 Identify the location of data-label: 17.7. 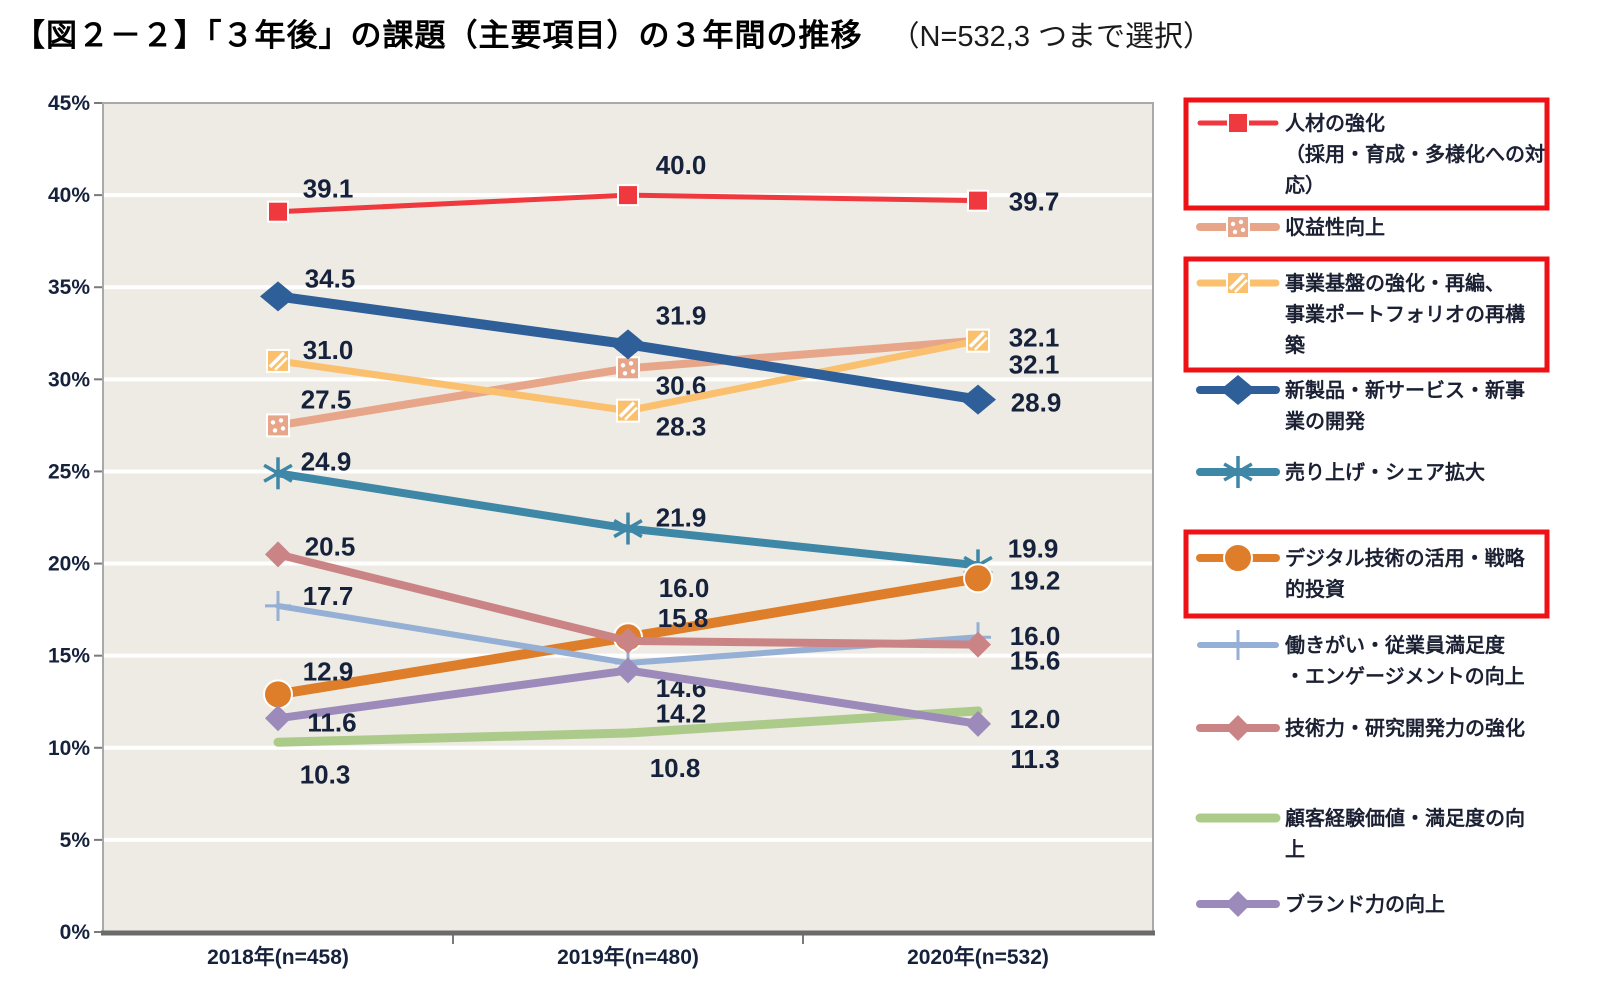
(328, 596).